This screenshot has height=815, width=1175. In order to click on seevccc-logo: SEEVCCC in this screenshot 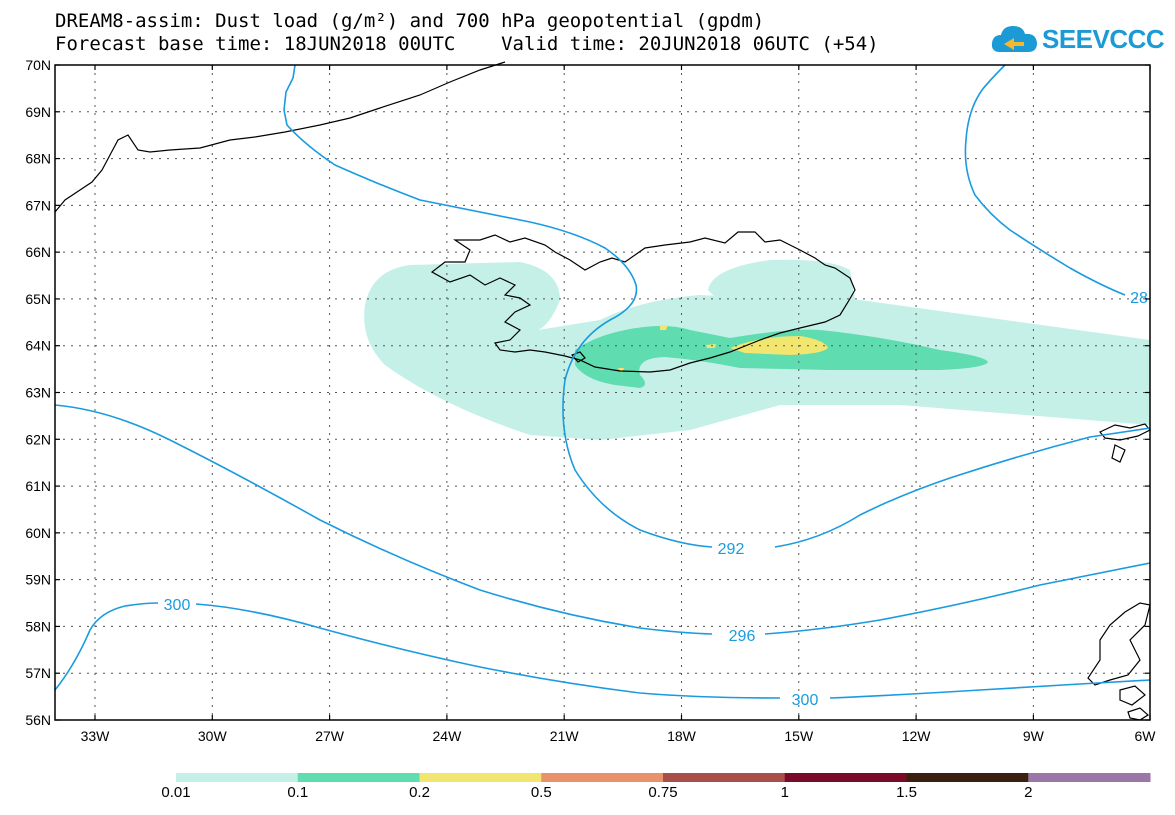, I will do `click(1077, 39)`.